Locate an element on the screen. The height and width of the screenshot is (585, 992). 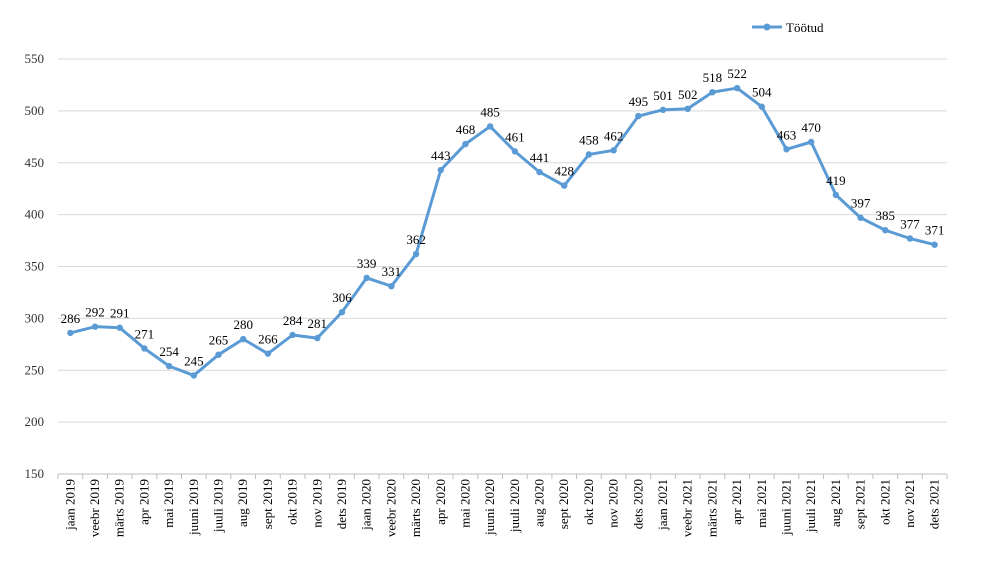
y-tick-label: 200 is located at coordinates (35, 421).